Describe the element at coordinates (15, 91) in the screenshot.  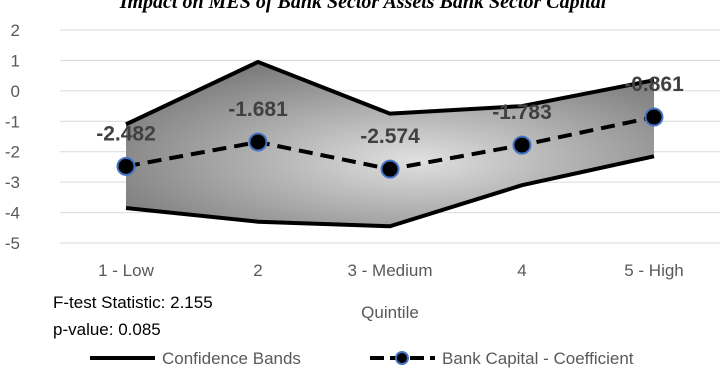
I see `y-tick-label: 0` at that location.